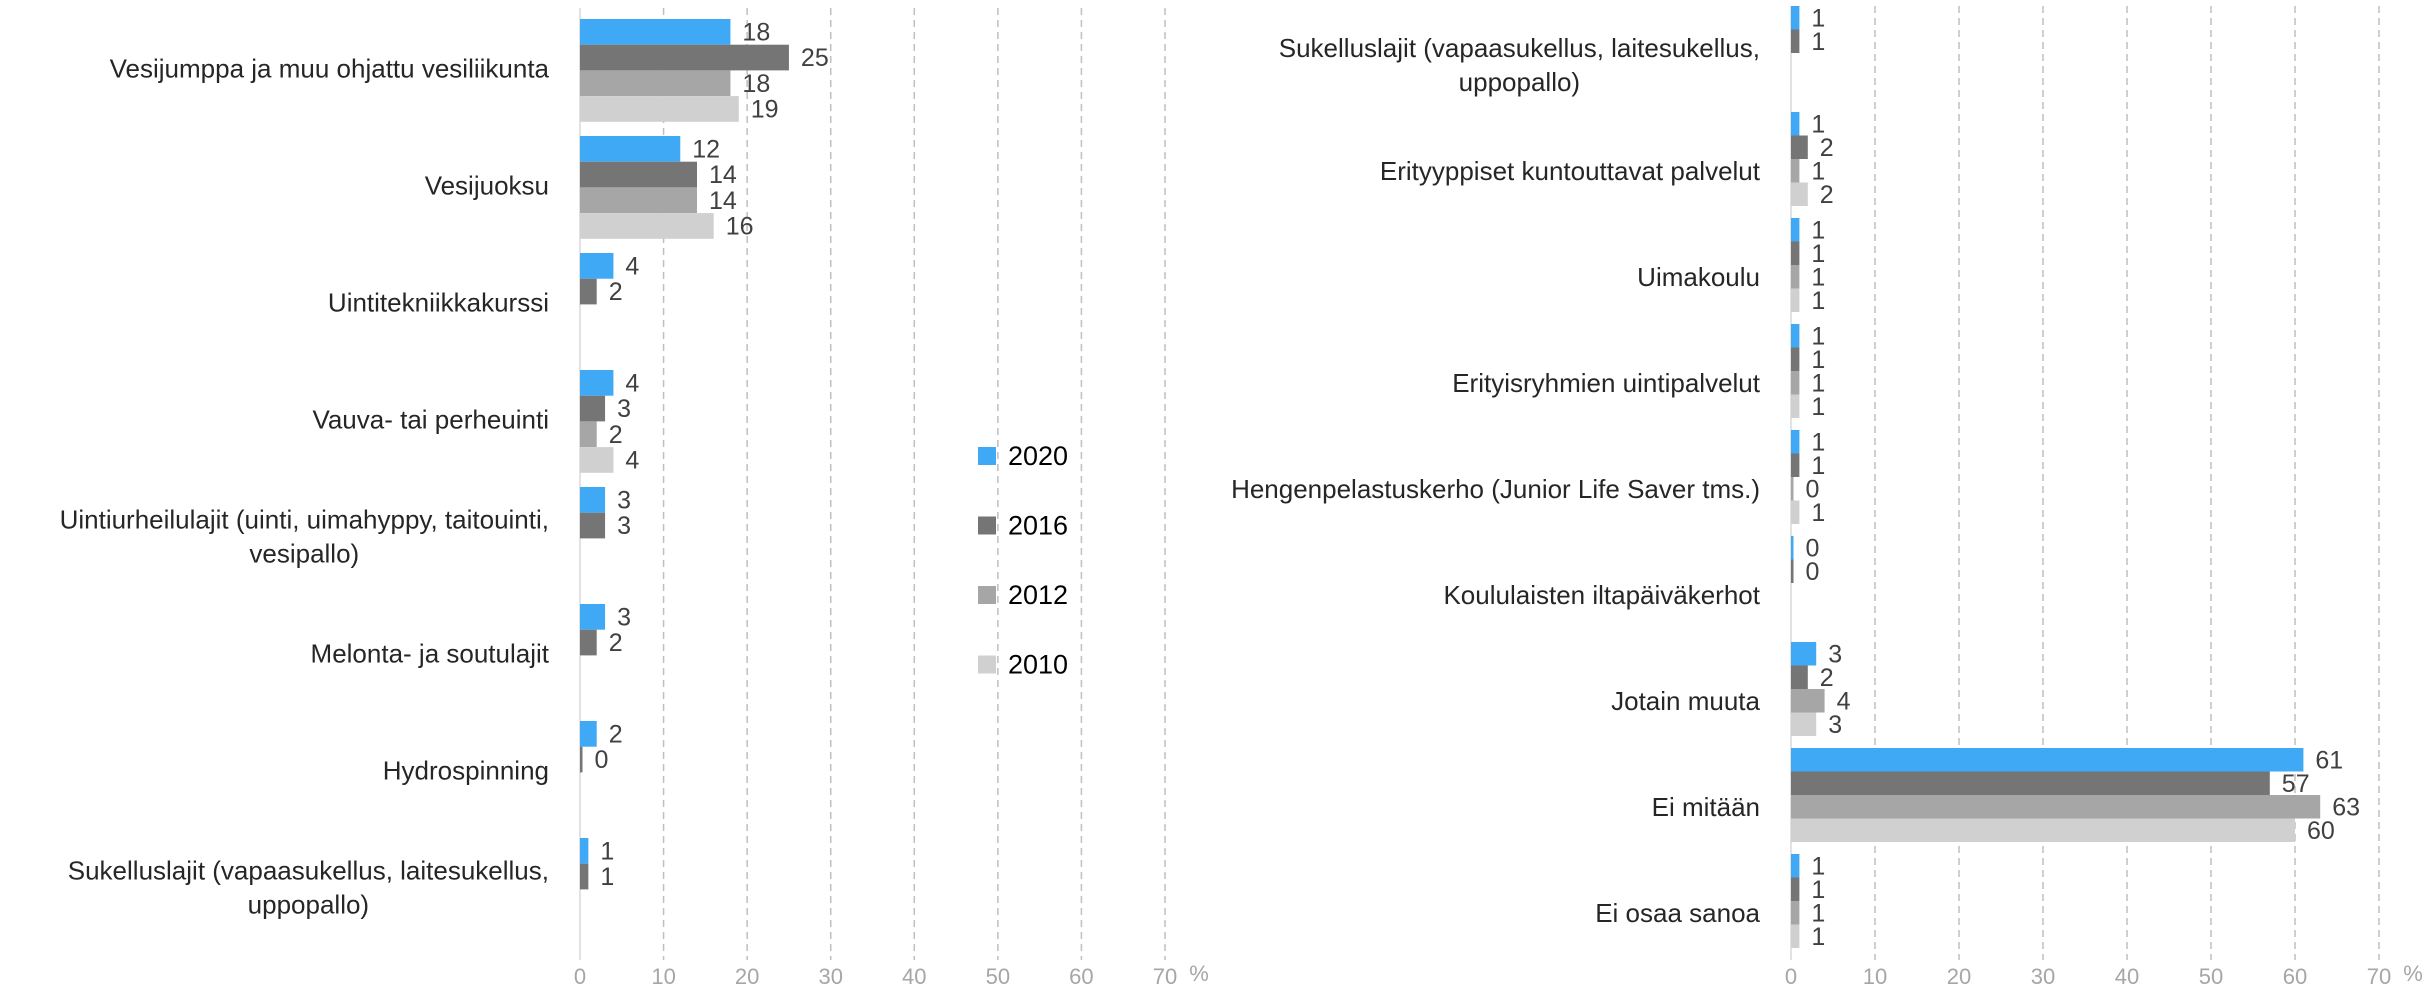  What do you see at coordinates (1813, 548) in the screenshot?
I see `value-label: 0` at bounding box center [1813, 548].